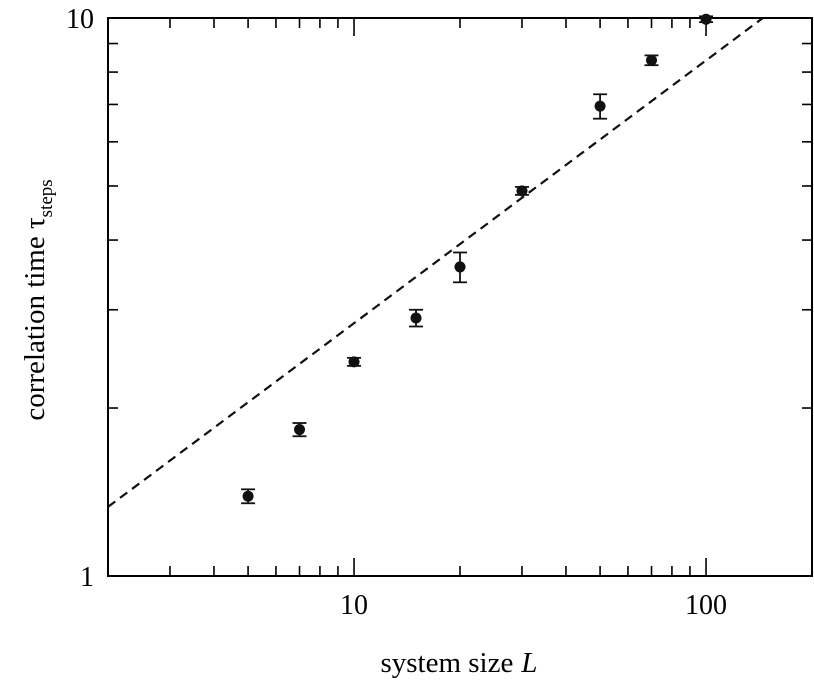  Describe the element at coordinates (80, 19) in the screenshot. I see `y-tick-label: 10` at that location.